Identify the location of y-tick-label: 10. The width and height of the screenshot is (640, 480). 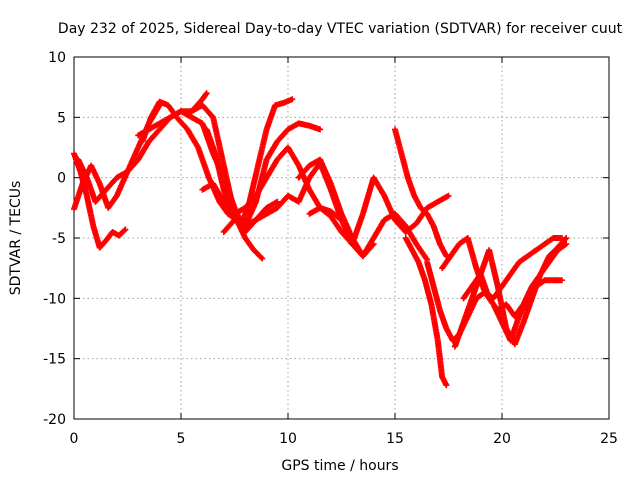
(57, 58).